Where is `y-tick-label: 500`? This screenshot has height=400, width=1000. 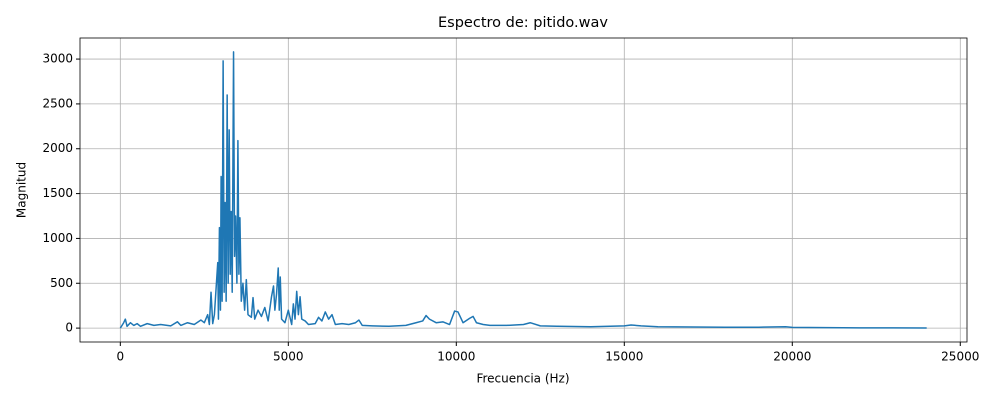 y-tick-label: 500 is located at coordinates (61, 283).